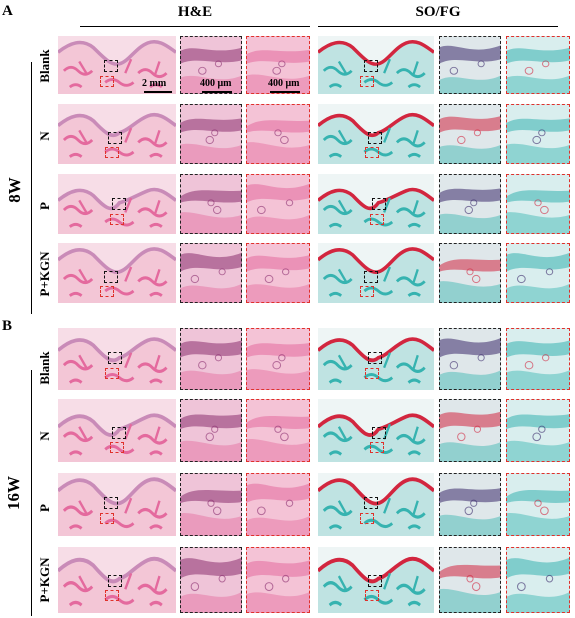 The width and height of the screenshot is (575, 618). Describe the element at coordinates (211, 134) in the screenshot. I see `he-zoom-black-image-a-n` at that location.